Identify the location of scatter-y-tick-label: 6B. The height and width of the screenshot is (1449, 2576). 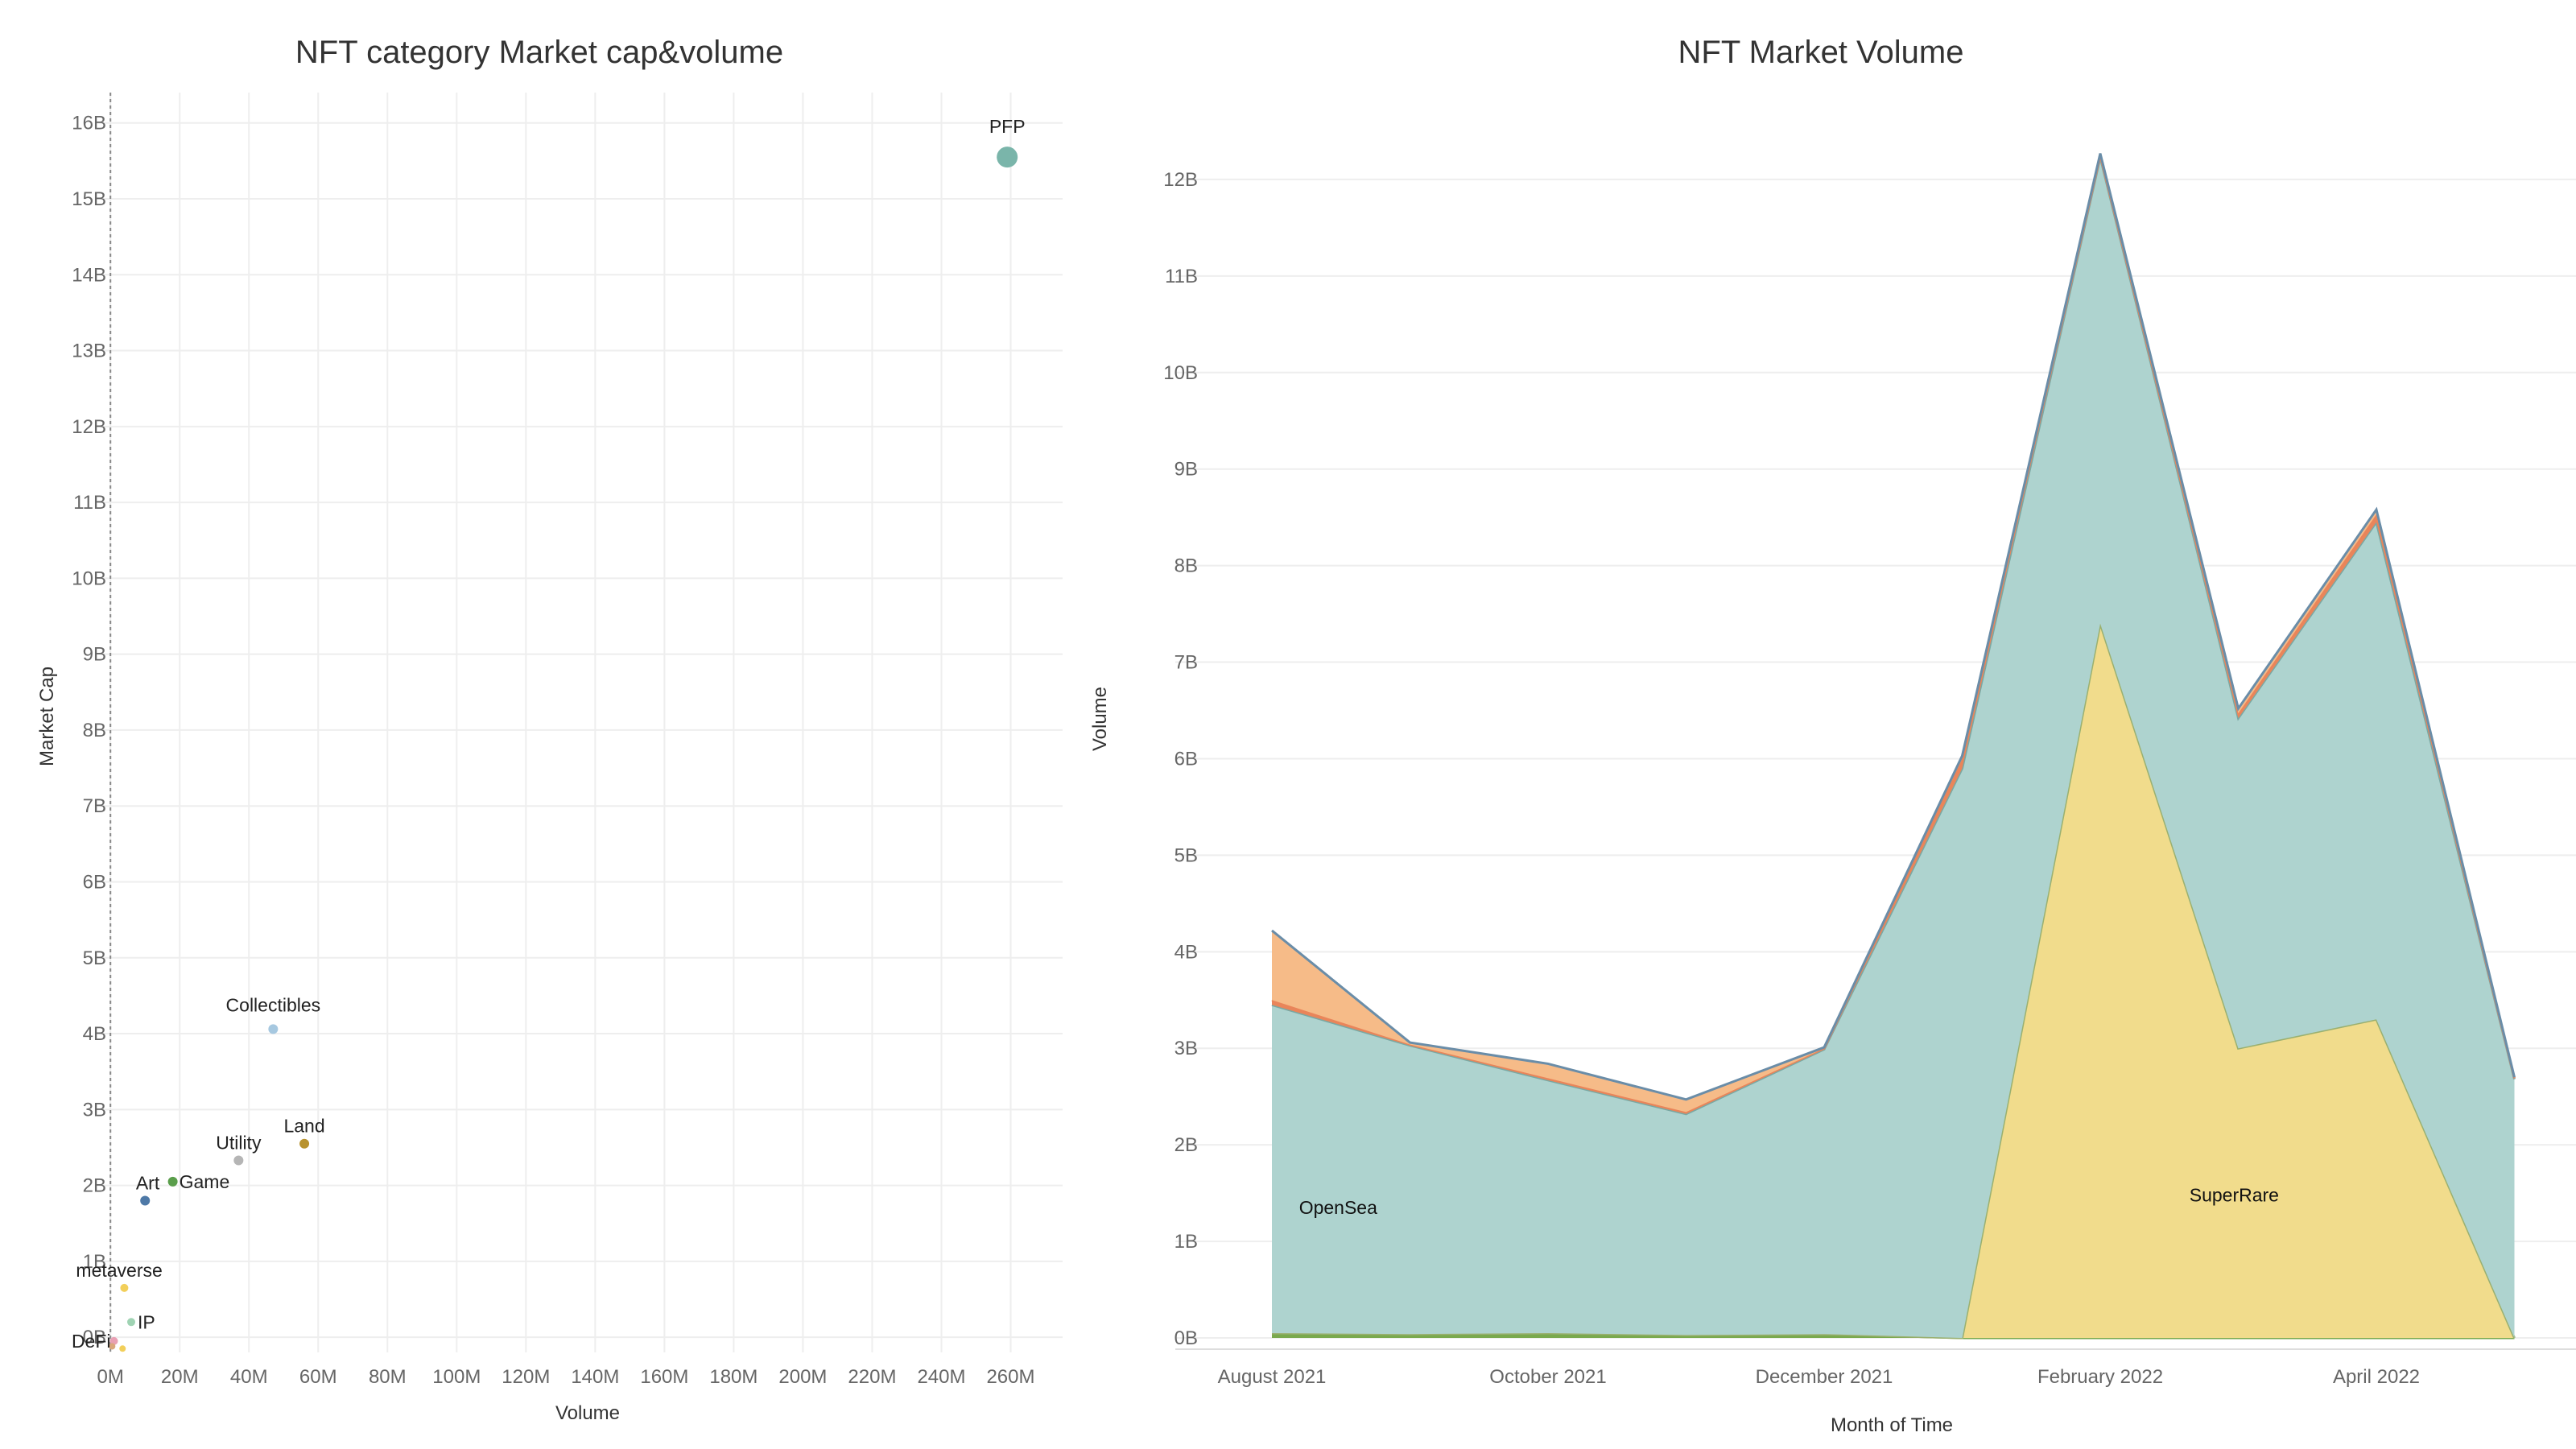
(94, 882).